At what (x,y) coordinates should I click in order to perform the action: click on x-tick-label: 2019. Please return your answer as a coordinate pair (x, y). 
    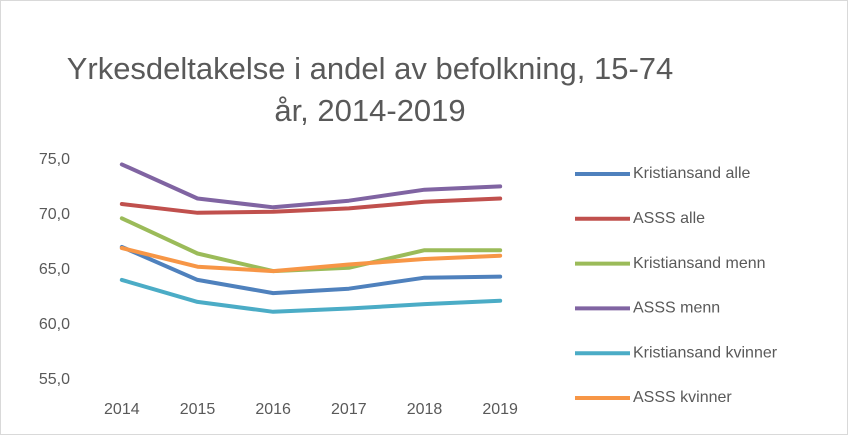
    Looking at the image, I should click on (500, 409).